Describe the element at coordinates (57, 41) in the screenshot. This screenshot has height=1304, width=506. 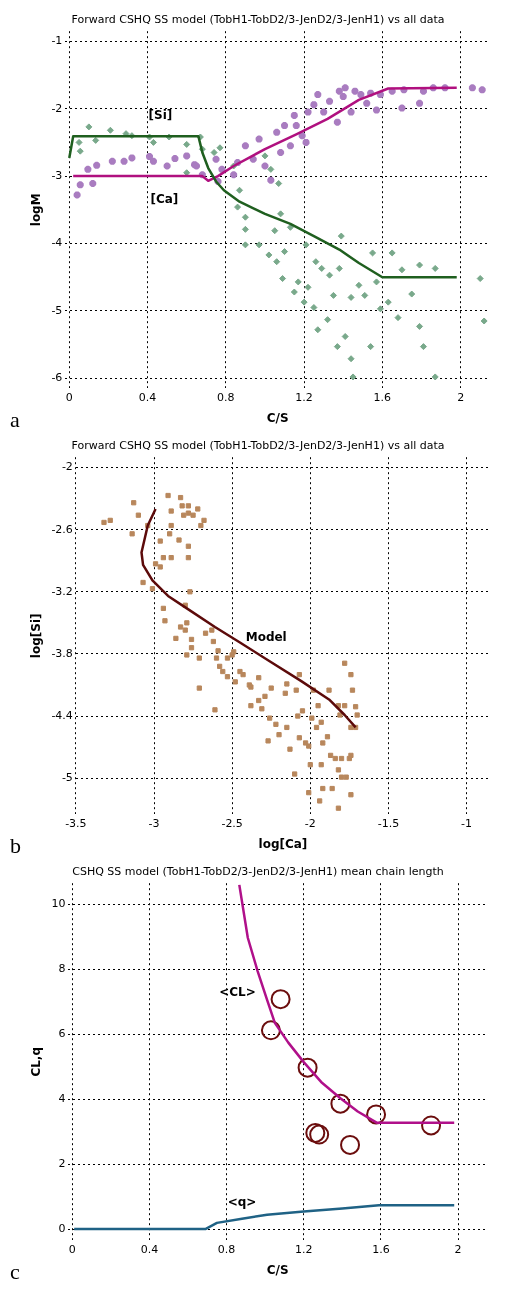
I see `y-tick-label: -1` at that location.